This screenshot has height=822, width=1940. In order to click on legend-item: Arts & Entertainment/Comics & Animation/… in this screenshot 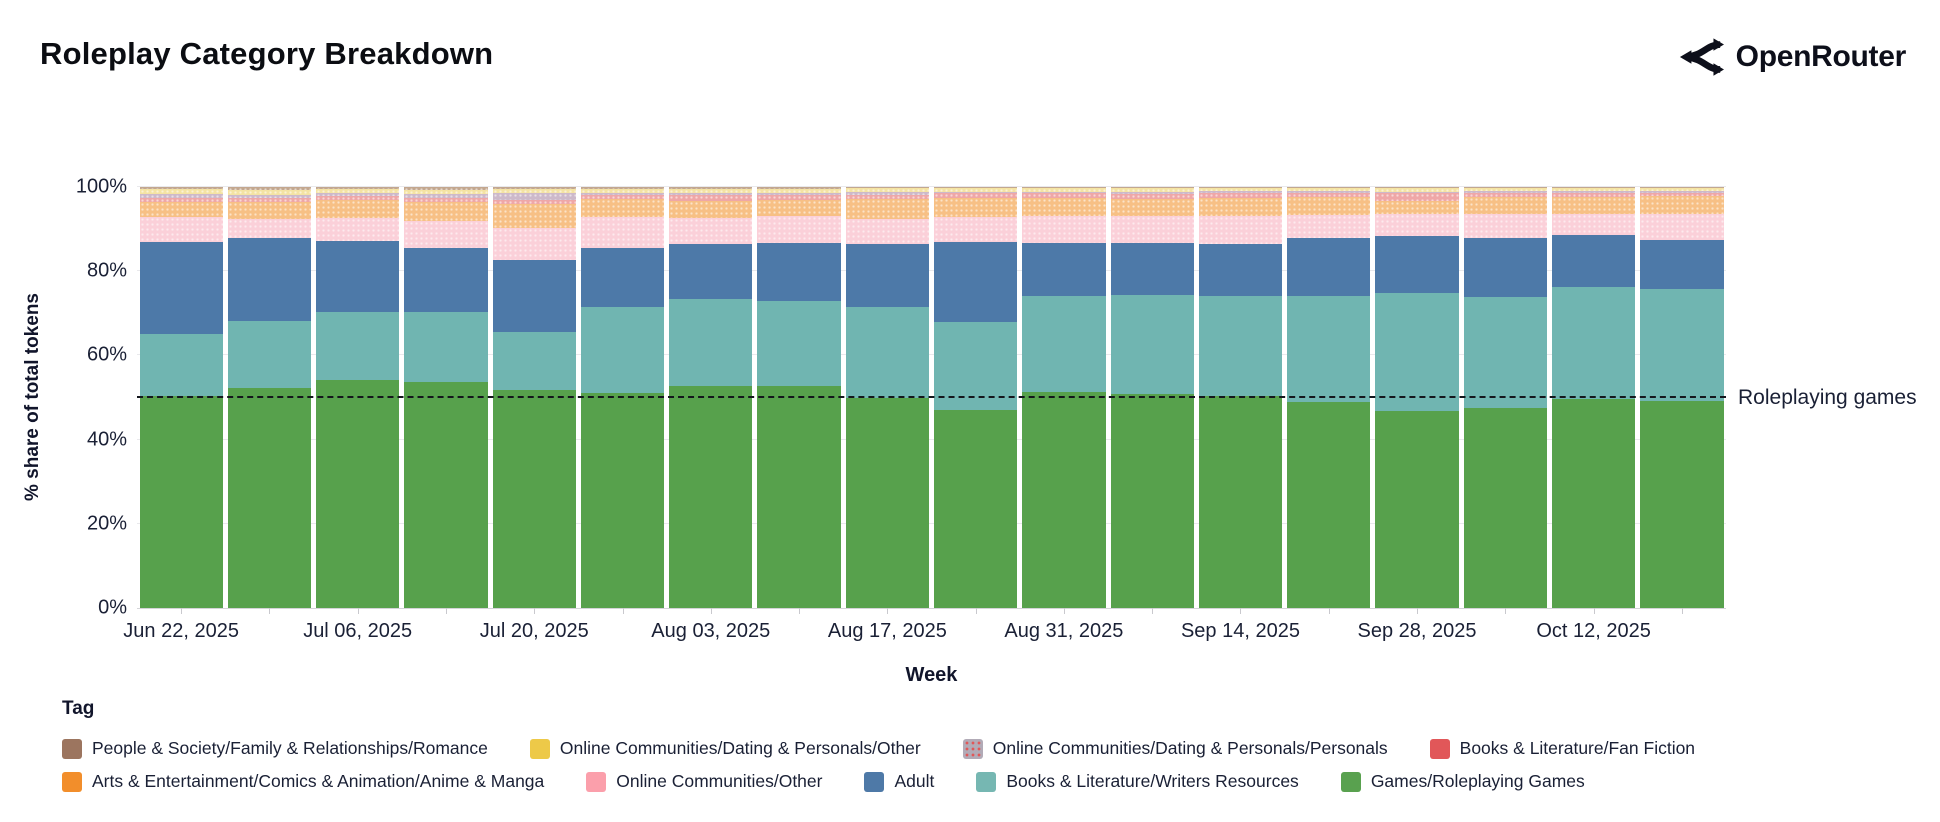, I will do `click(303, 781)`.